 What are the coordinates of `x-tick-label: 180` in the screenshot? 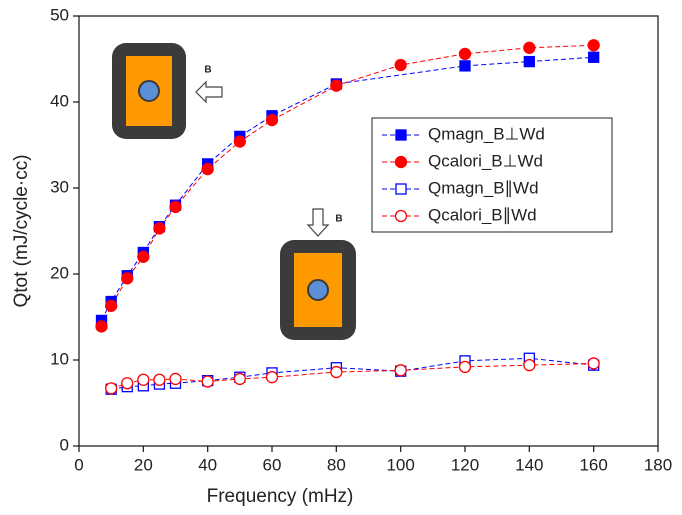 It's located at (658, 464).